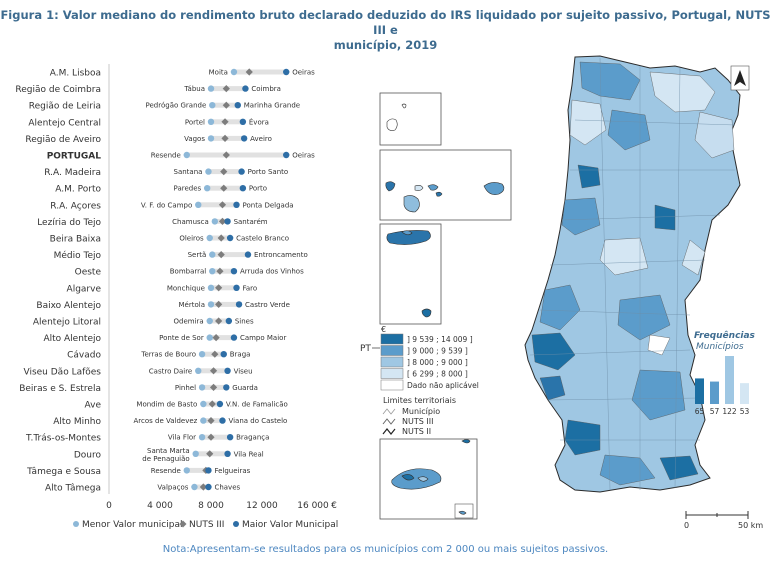  What do you see at coordinates (389, 411) in the screenshot?
I see `municipio-line-icon` at bounding box center [389, 411].